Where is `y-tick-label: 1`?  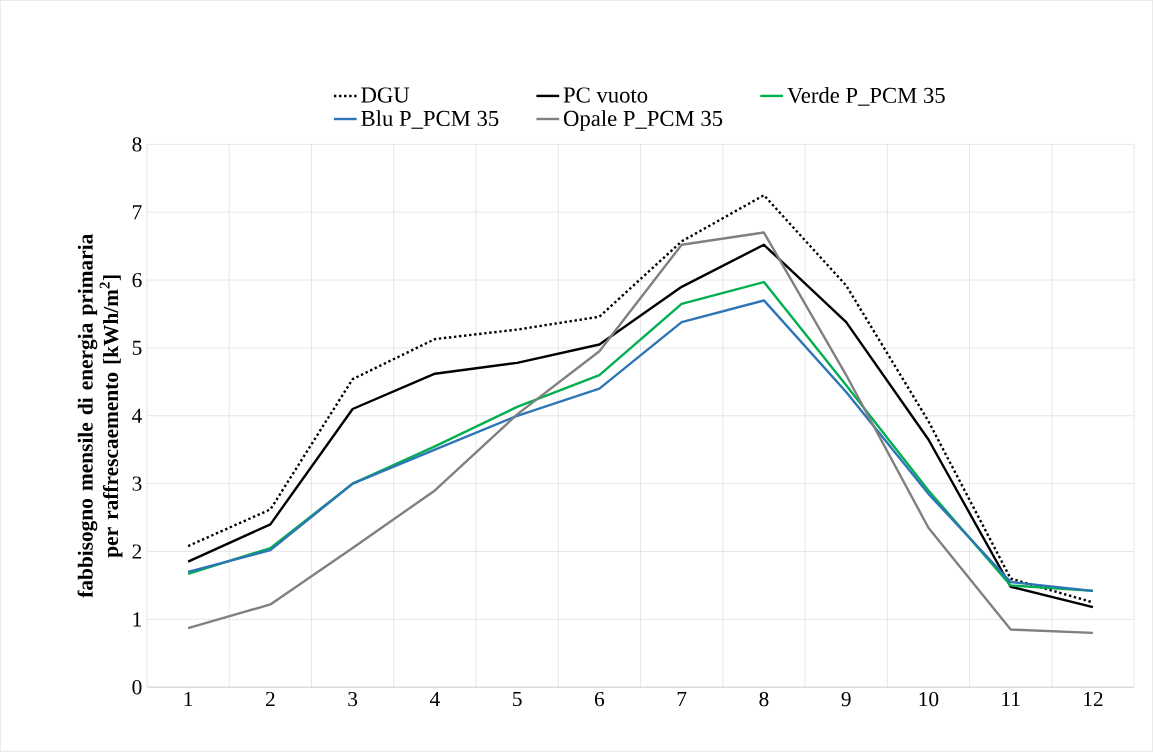 y-tick-label: 1 is located at coordinates (137, 619).